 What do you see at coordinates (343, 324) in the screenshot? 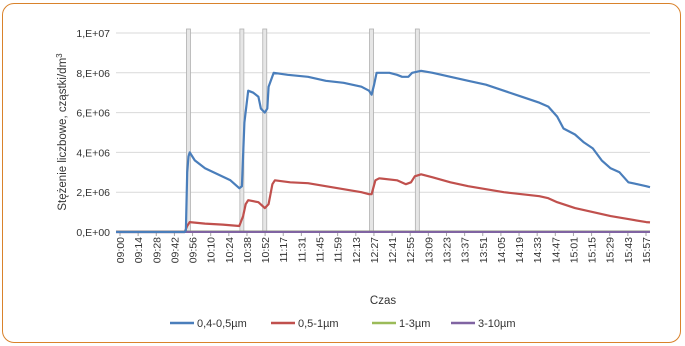
I see `legend: 0,4-0,5µm 0,5-1µm 1-3µm 3-10µm` at bounding box center [343, 324].